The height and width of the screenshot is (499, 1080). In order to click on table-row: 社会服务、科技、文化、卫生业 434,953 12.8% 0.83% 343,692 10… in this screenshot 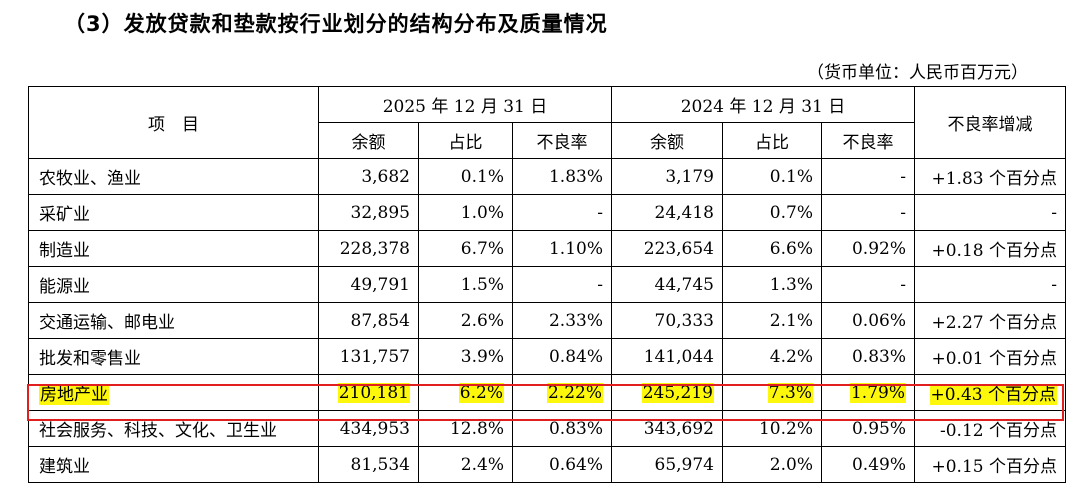, I will do `click(547, 428)`.